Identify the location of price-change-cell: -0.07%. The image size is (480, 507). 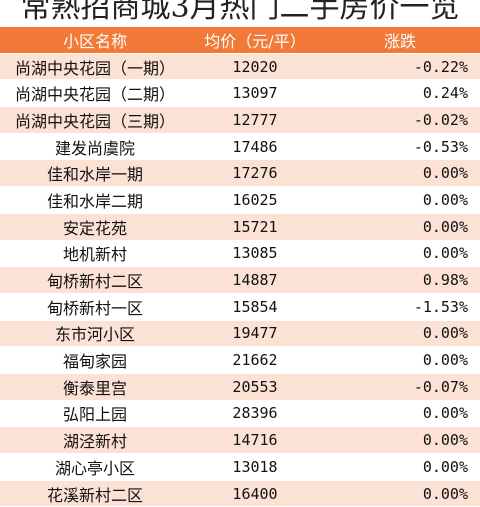
(440, 386).